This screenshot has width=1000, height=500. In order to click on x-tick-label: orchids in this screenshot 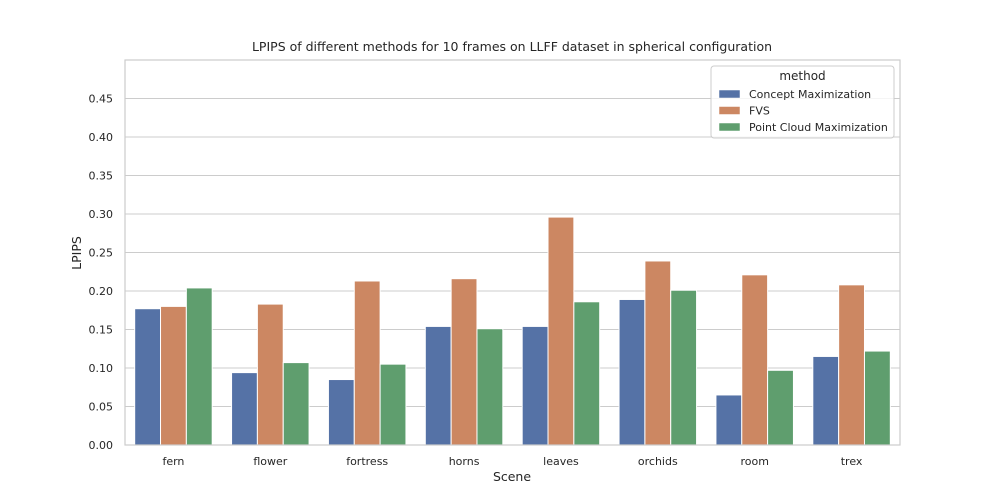, I will do `click(658, 461)`.